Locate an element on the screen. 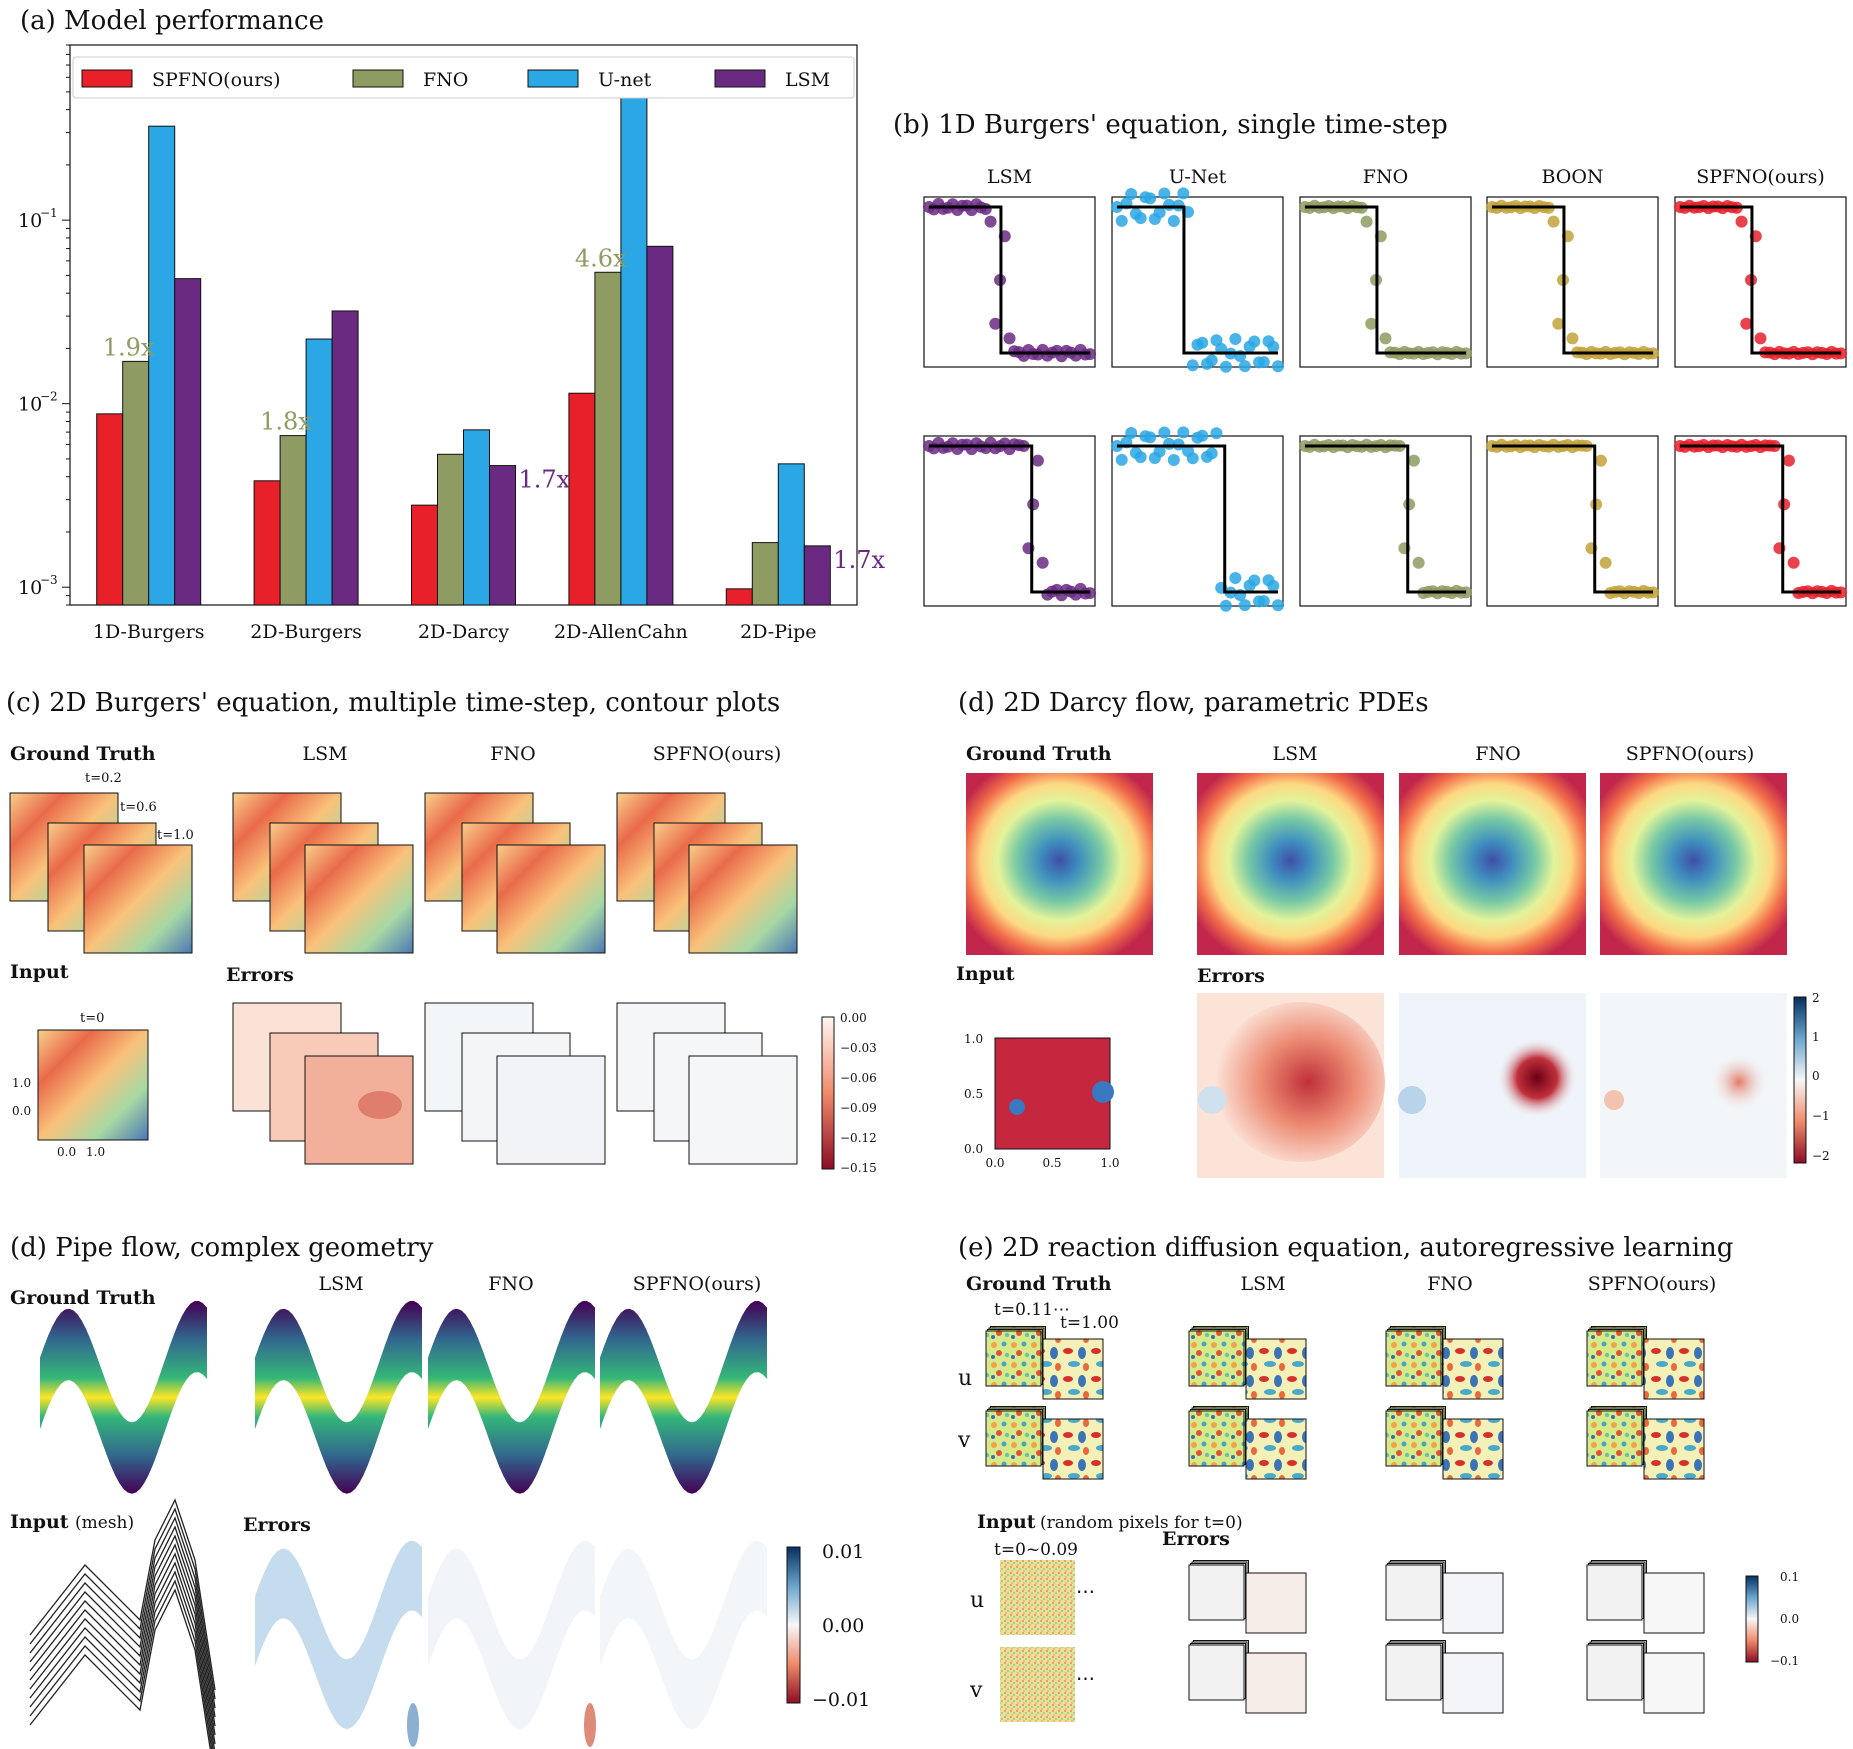 This screenshot has width=1853, height=1749. burgers2d-model-fno: FNO is located at coordinates (512, 754).